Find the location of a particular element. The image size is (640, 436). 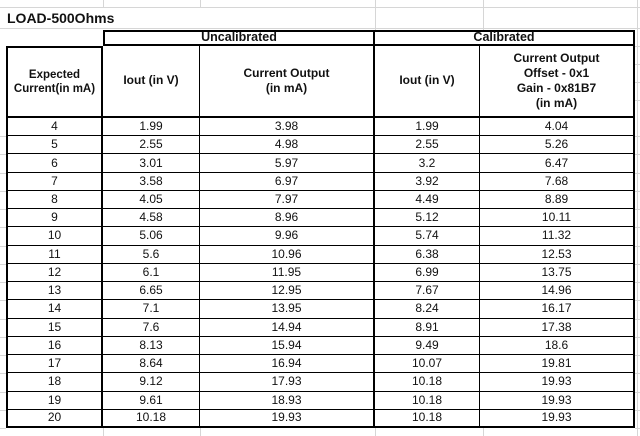

cell-r8-c4: 13.75 is located at coordinates (557, 273).